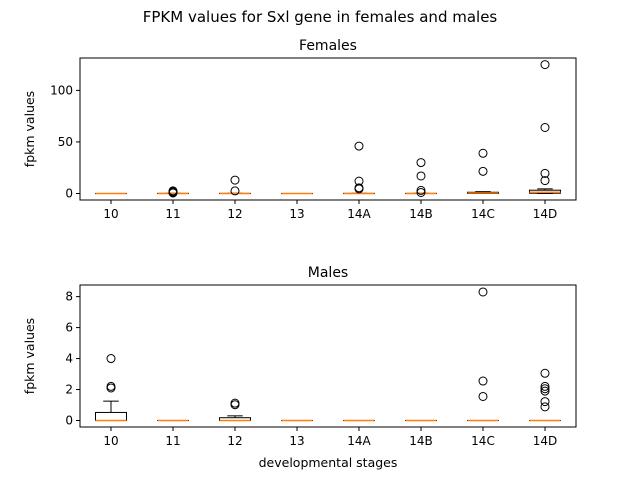 This screenshot has height=480, width=640. Describe the element at coordinates (328, 273) in the screenshot. I see `panel-title: Males` at that location.